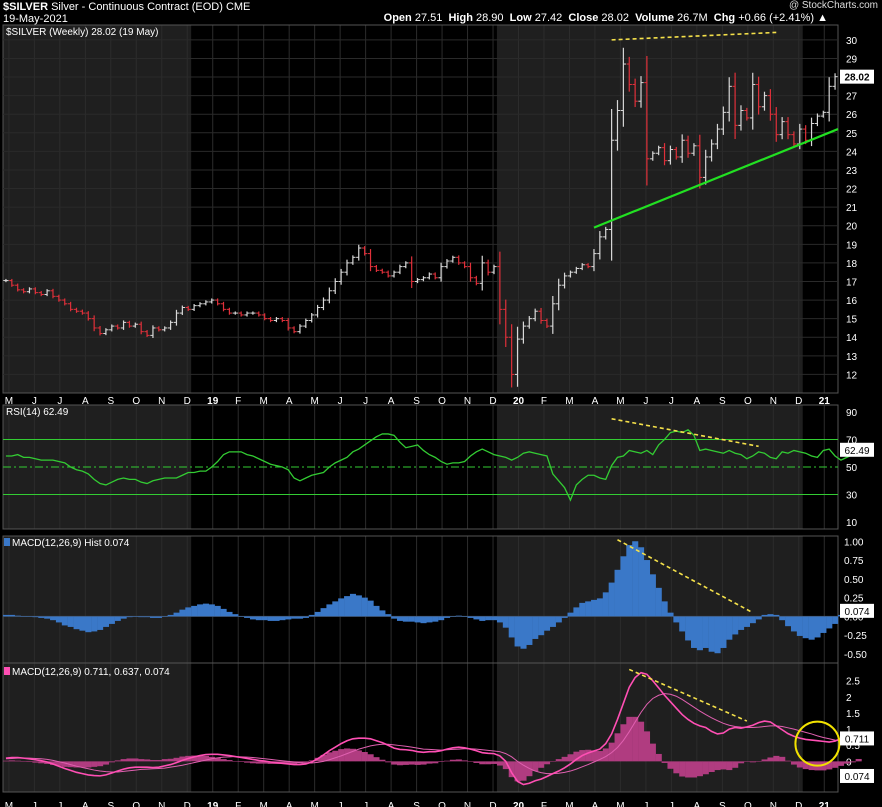  I want to click on x-tick-label: S, so click(722, 804).